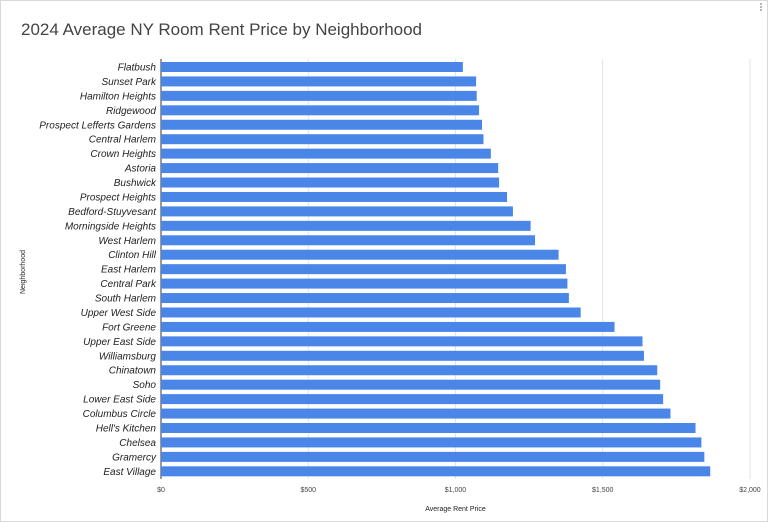  Describe the element at coordinates (129, 472) in the screenshot. I see `category-label: East Village` at that location.